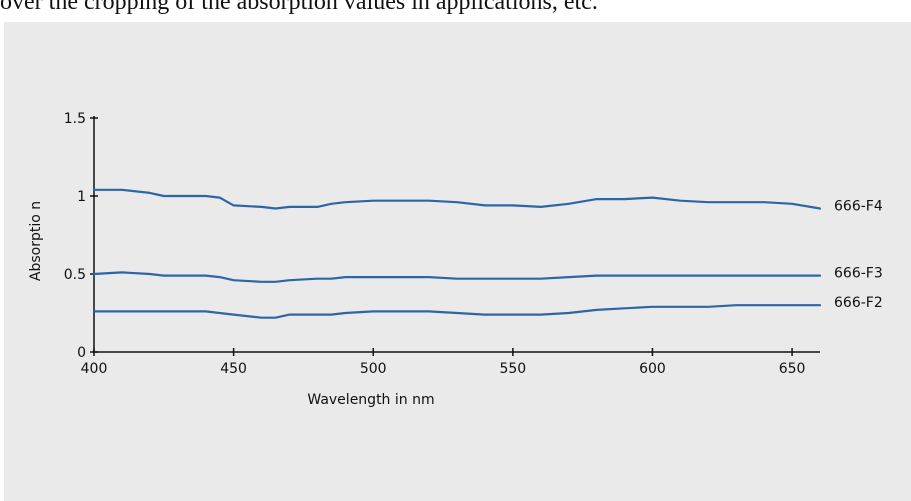  I want to click on x-tick-label: 400, so click(94, 369).